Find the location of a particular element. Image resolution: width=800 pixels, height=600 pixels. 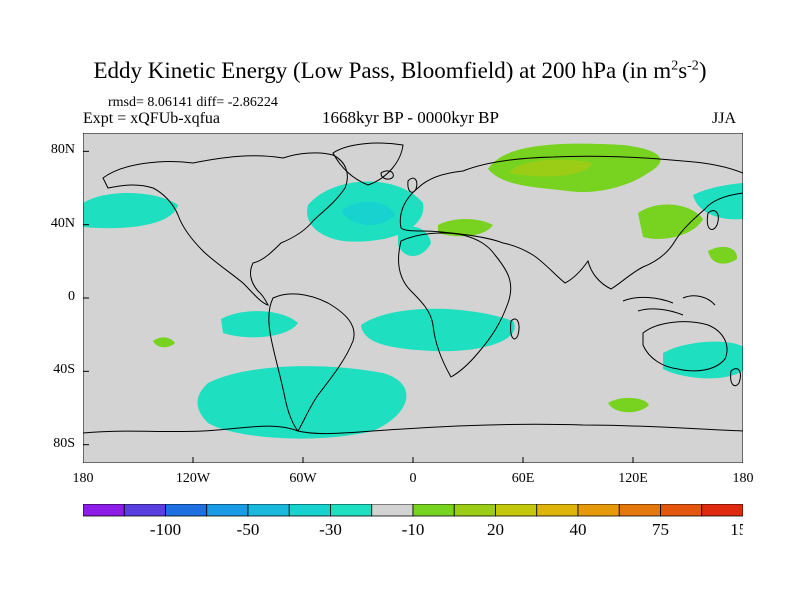

period-label: 1668kyr BP - 0000kyr BP is located at coordinates (410, 117).